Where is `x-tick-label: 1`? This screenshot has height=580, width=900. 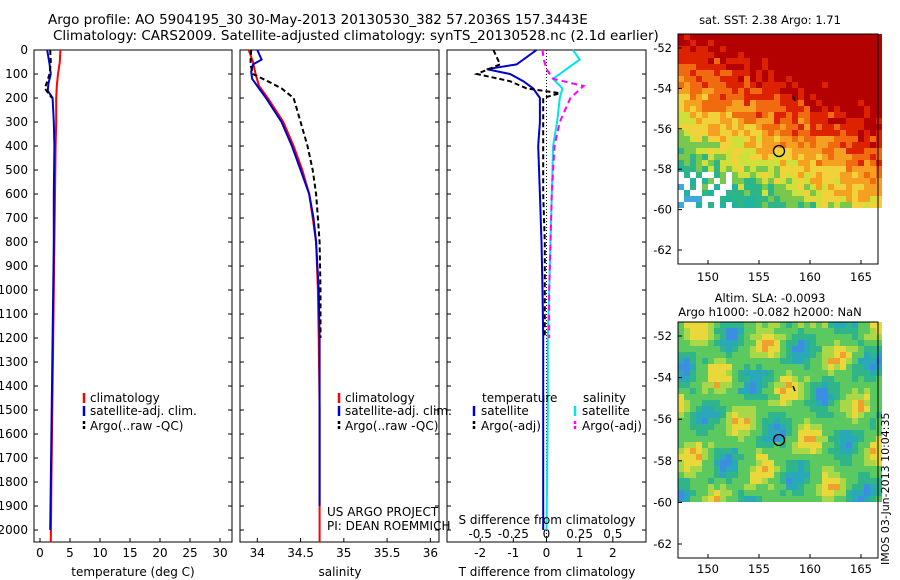
x-tick-label: 1 is located at coordinates (580, 553).